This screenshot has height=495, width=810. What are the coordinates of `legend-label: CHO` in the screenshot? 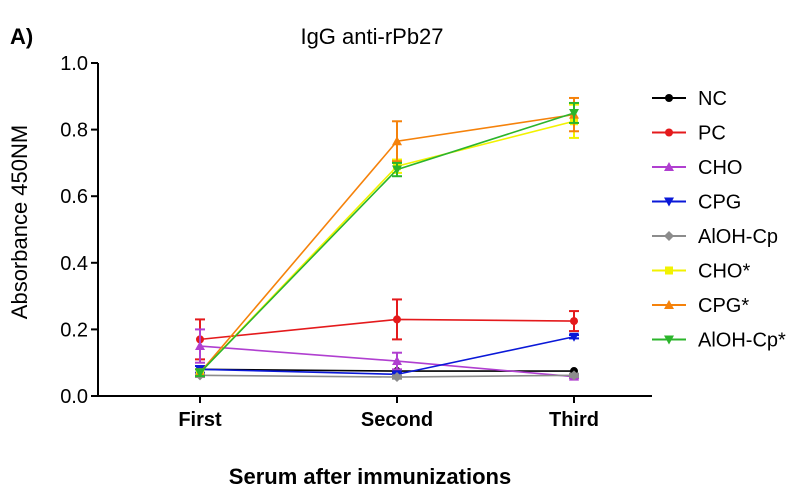 It's located at (720, 168).